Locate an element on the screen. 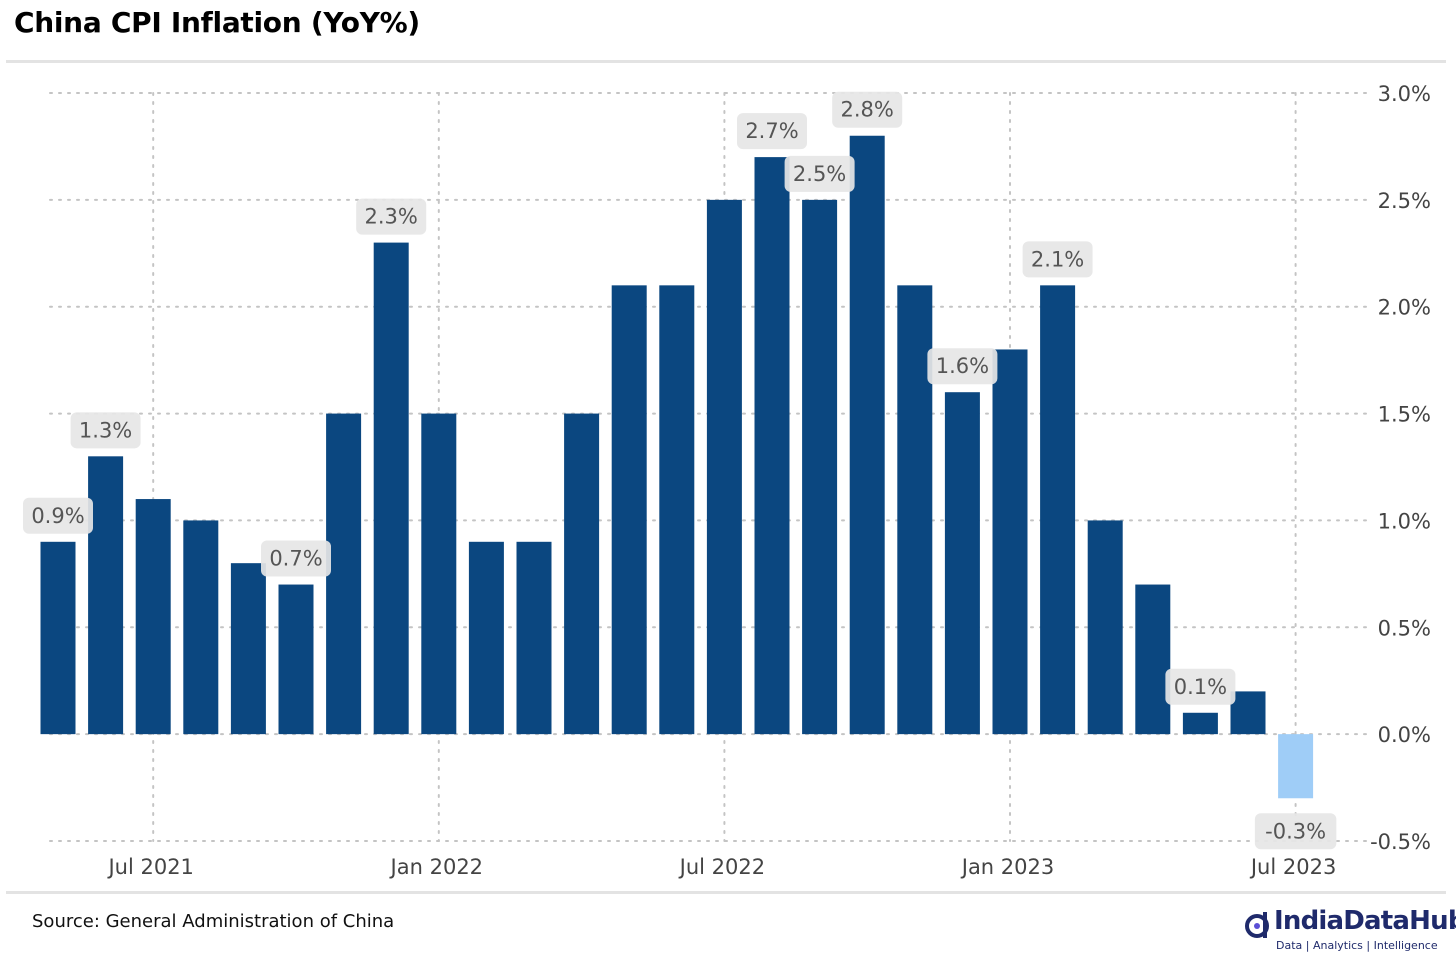 The image size is (1456, 963). data-label-2022-10: 2.8% is located at coordinates (867, 109).